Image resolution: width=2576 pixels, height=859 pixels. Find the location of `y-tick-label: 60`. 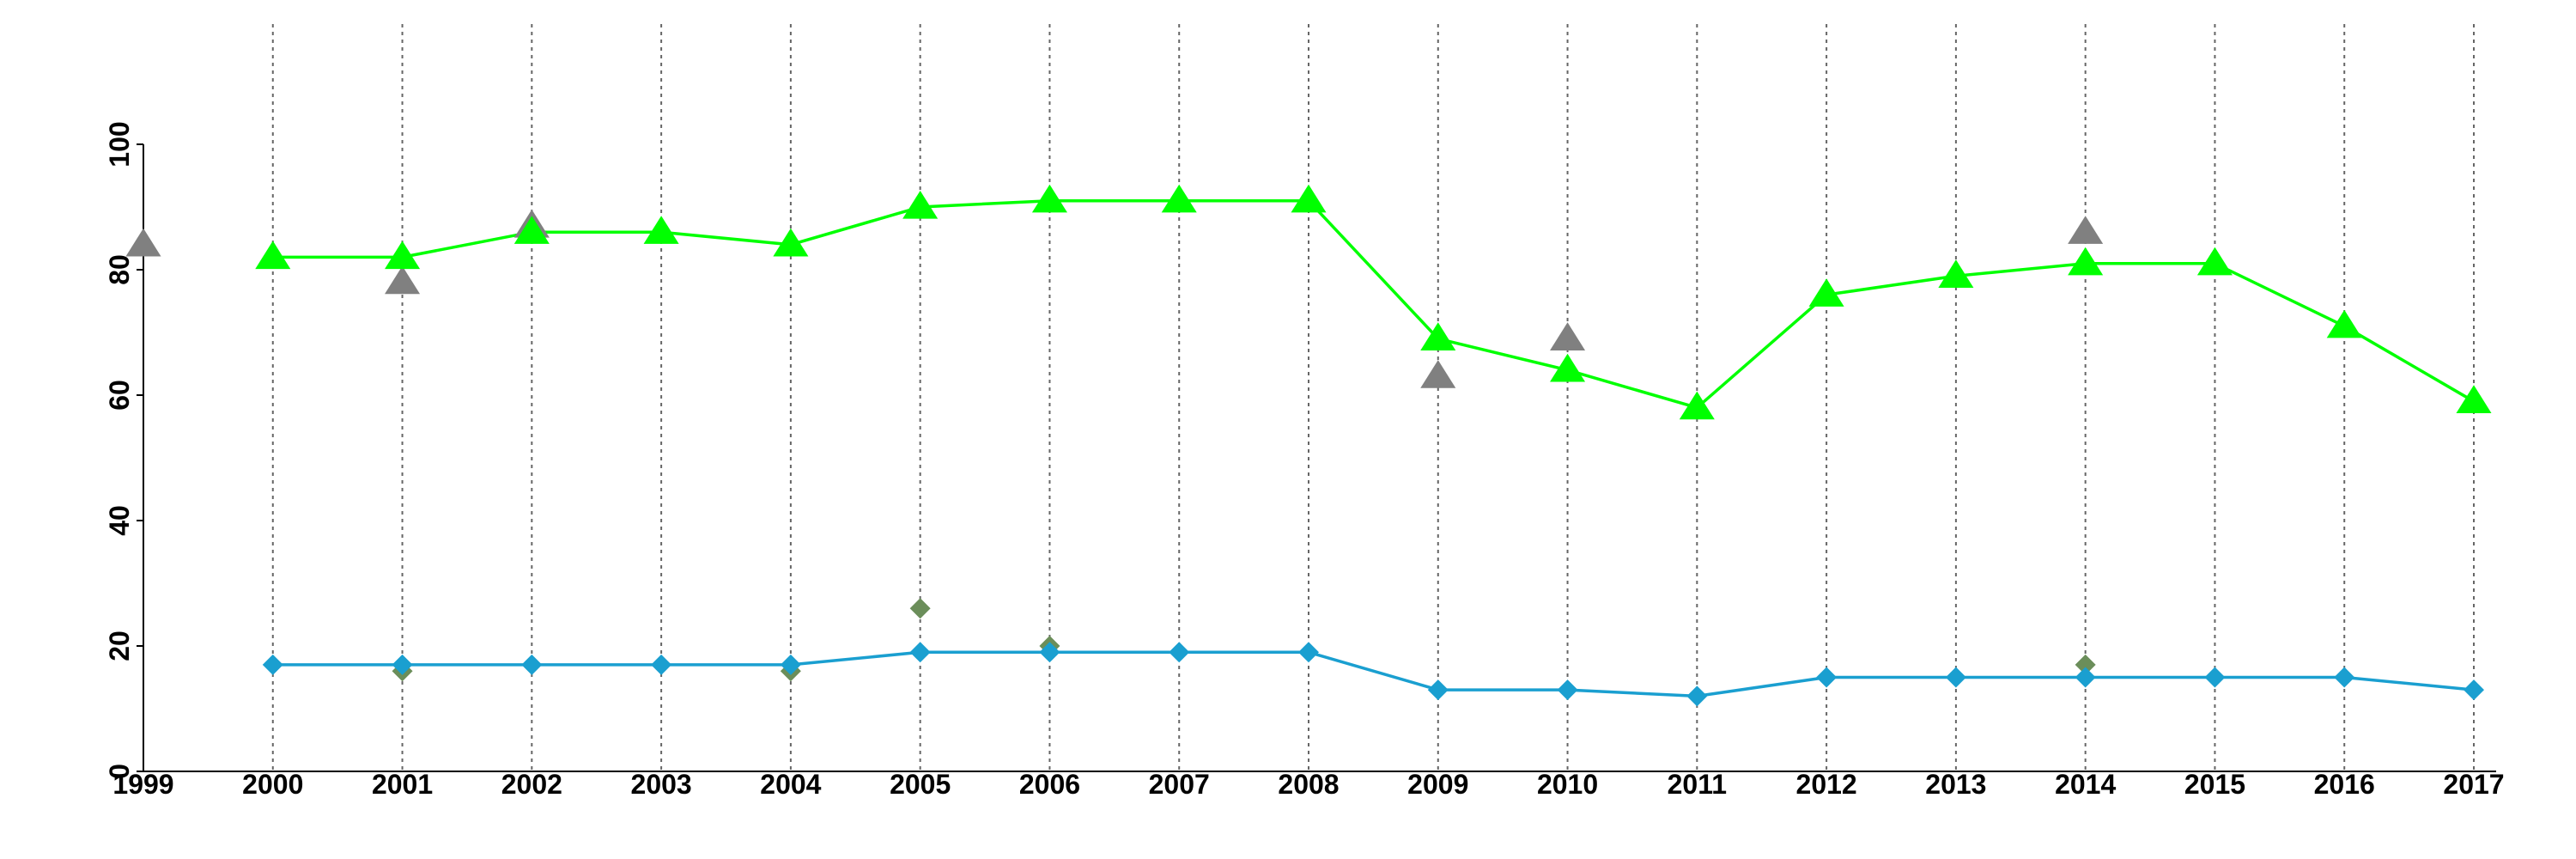

y-tick-label: 60 is located at coordinates (119, 395).